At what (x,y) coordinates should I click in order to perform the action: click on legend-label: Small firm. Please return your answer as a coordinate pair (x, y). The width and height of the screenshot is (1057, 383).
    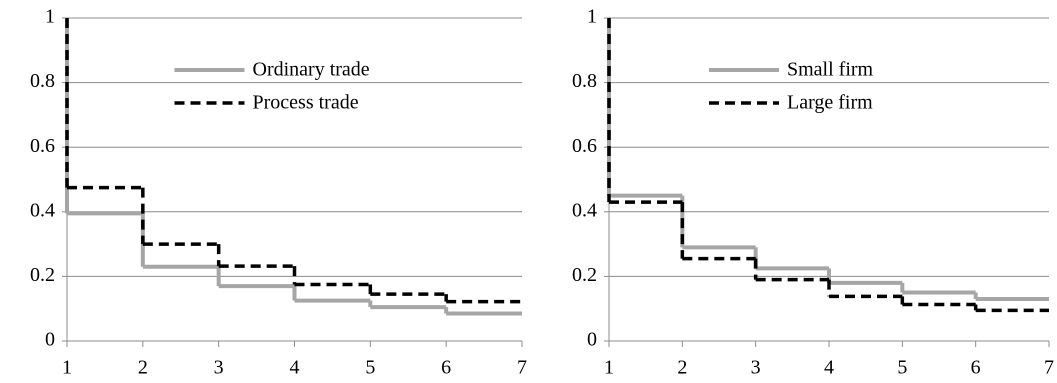
    Looking at the image, I should click on (830, 70).